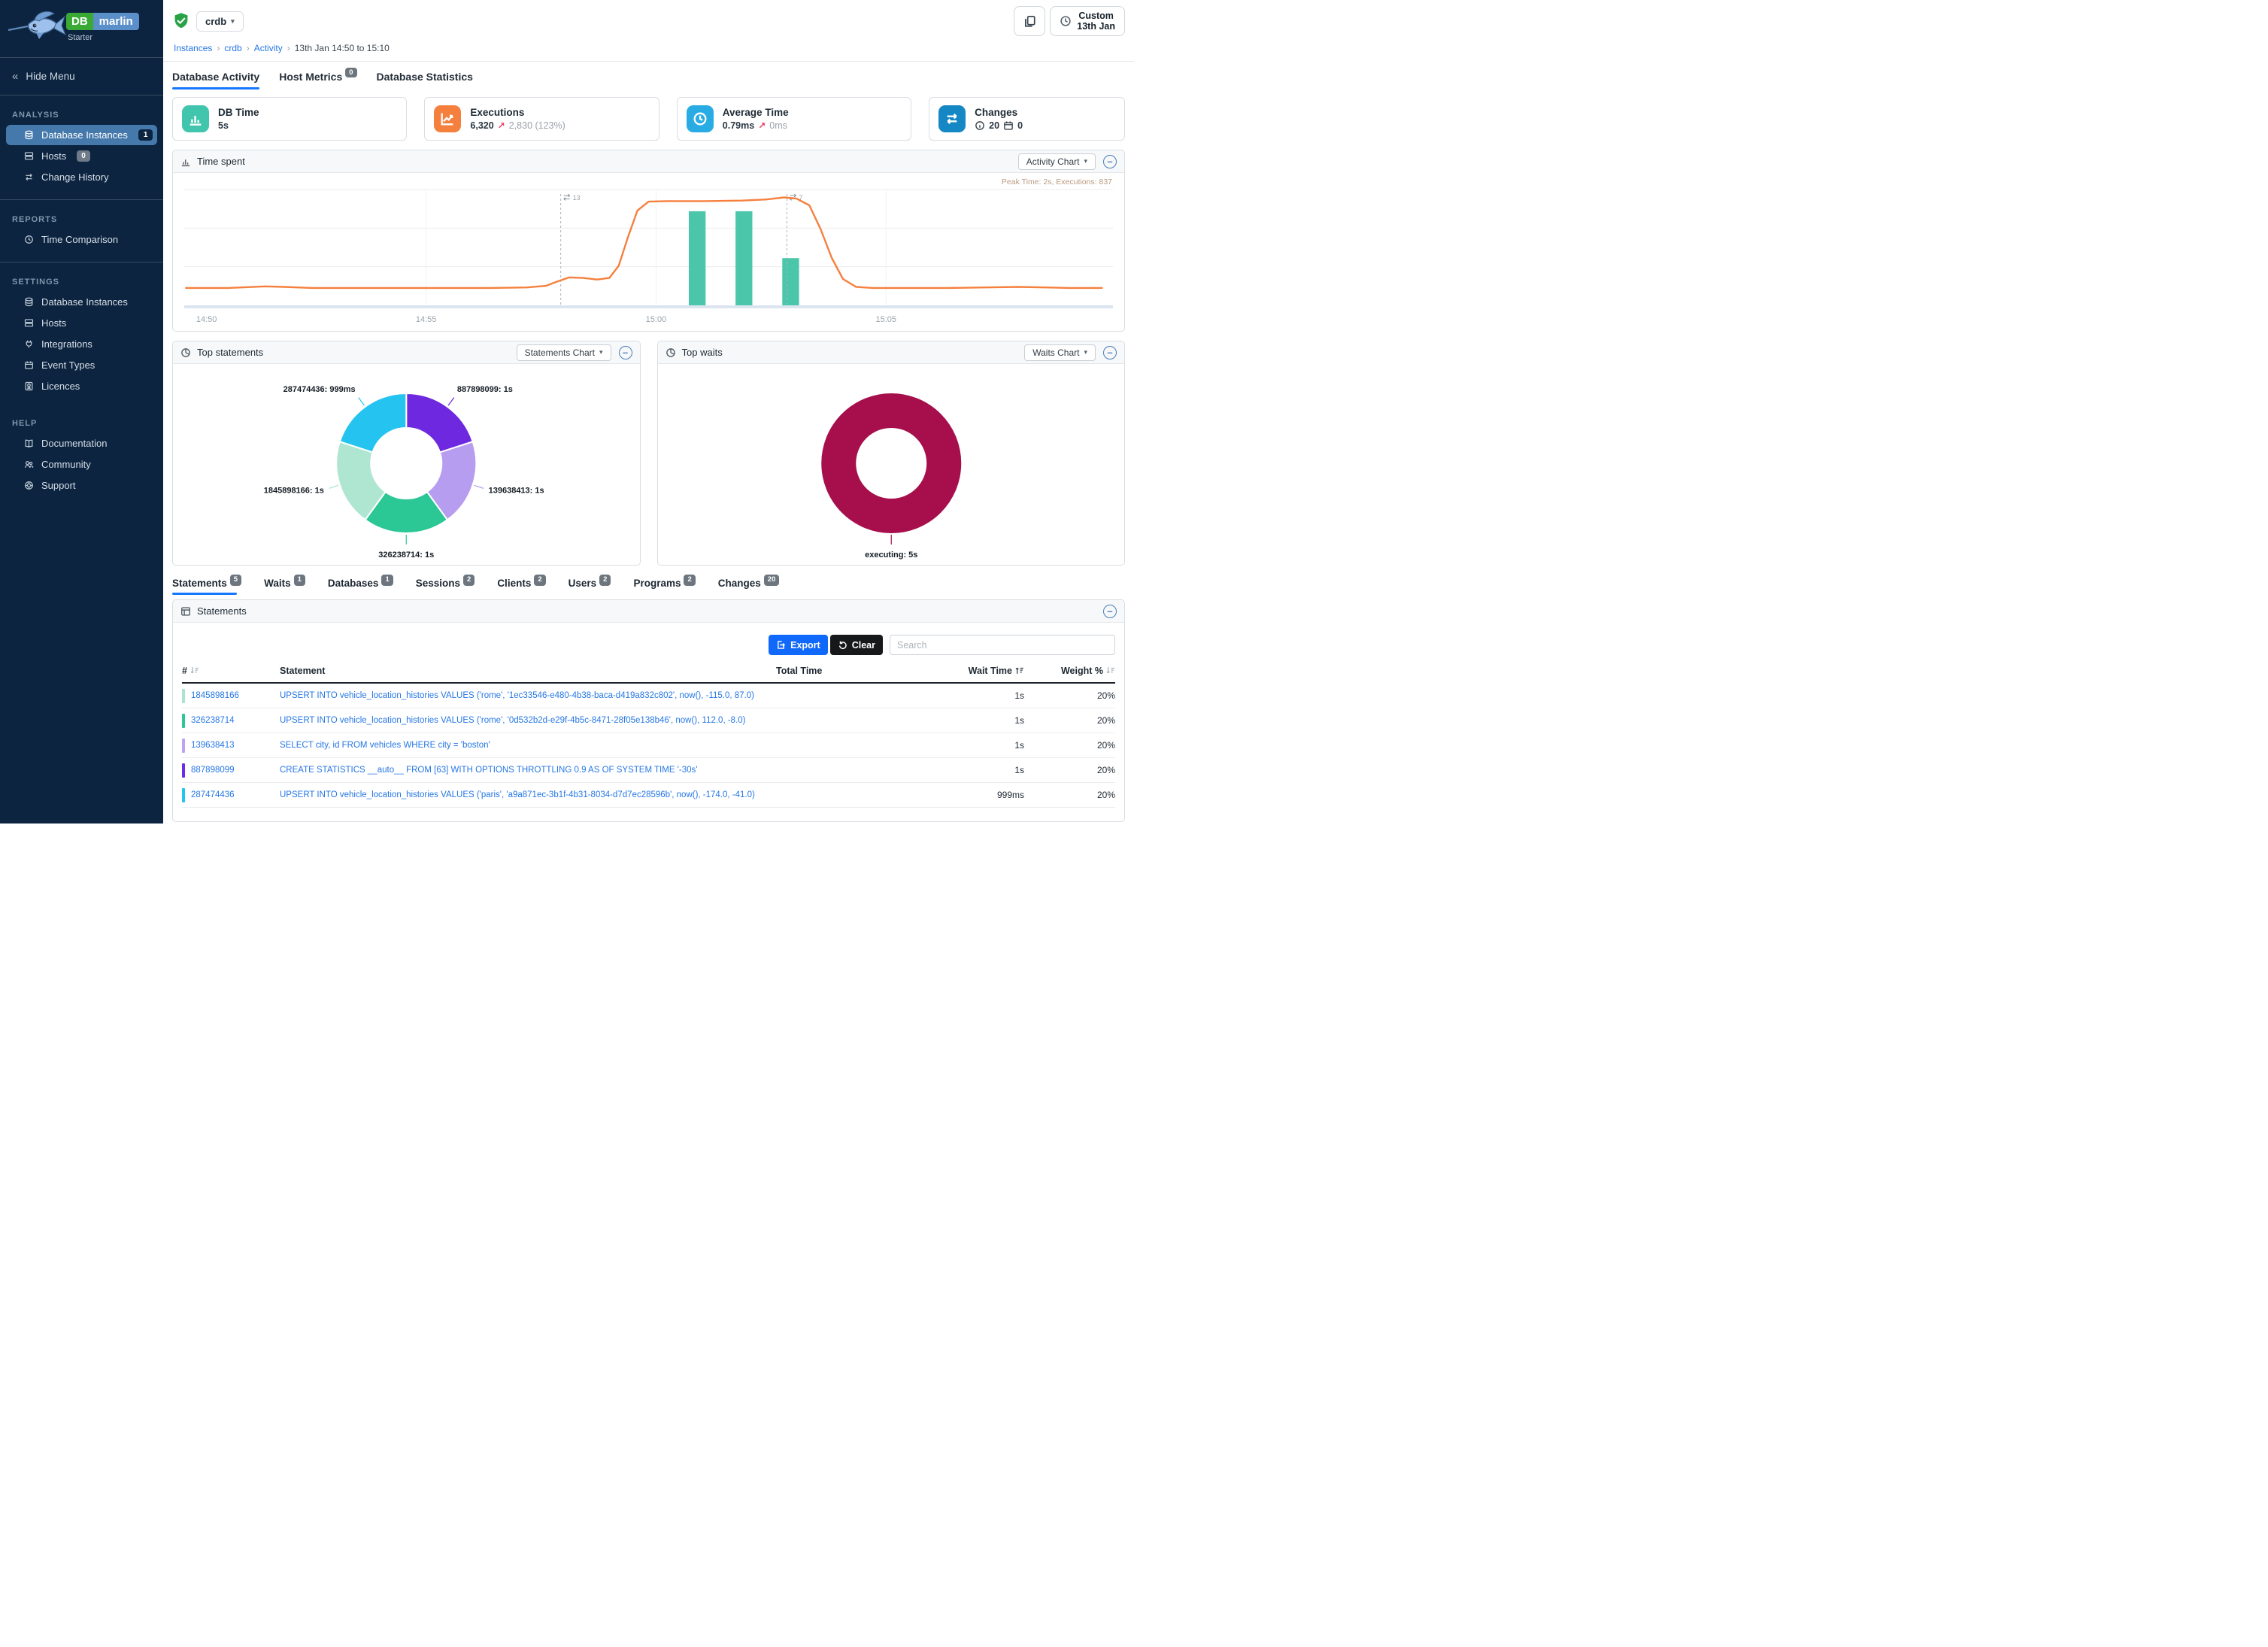  Describe the element at coordinates (233, 48) in the screenshot. I see `breadcrumb-crdb: crdb` at that location.